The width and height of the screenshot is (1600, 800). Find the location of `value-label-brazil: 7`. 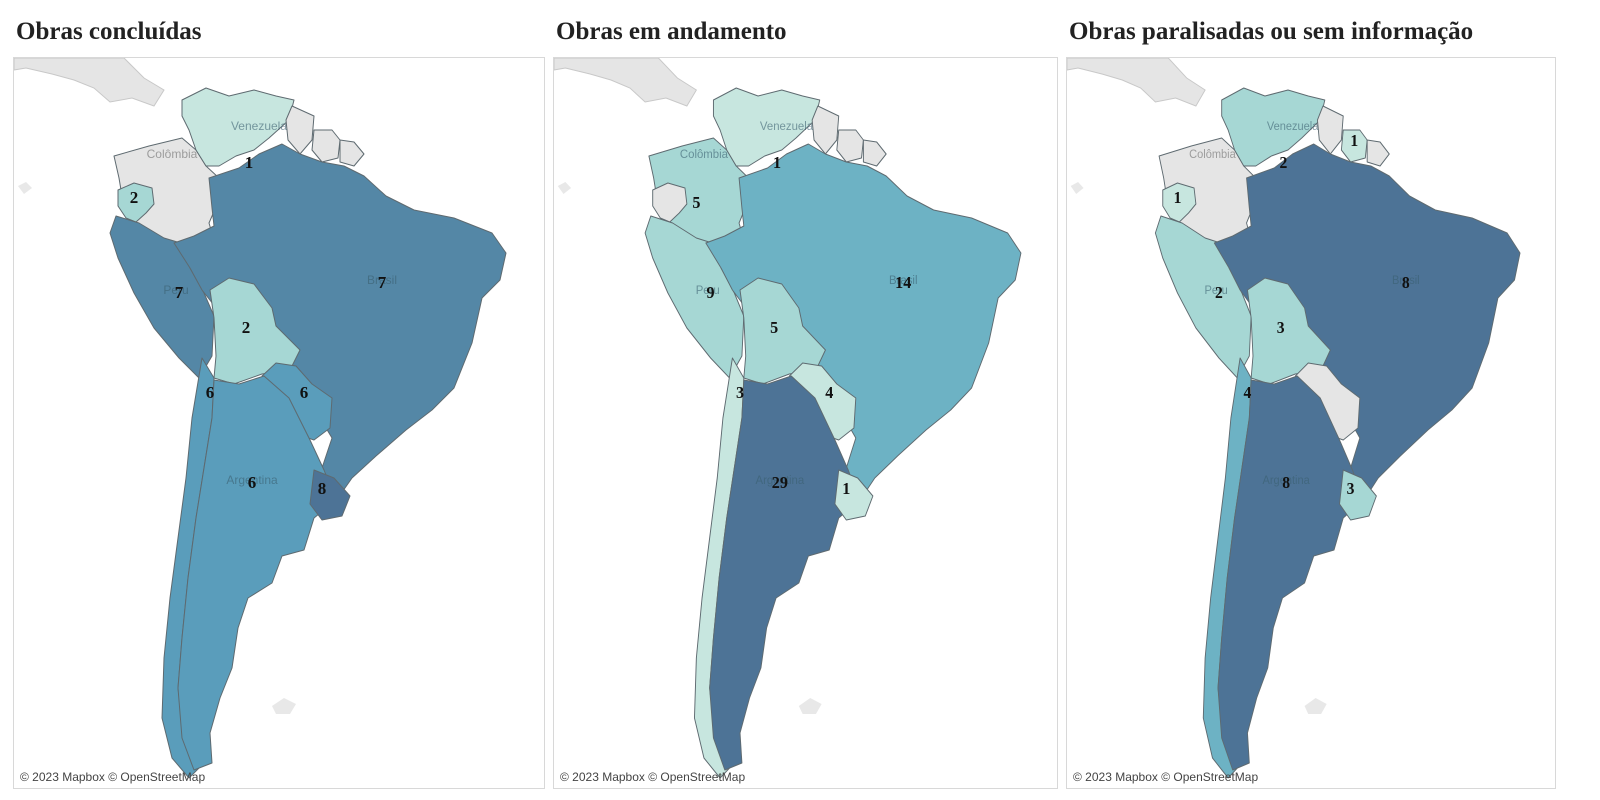

value-label-brazil: 7 is located at coordinates (382, 282).